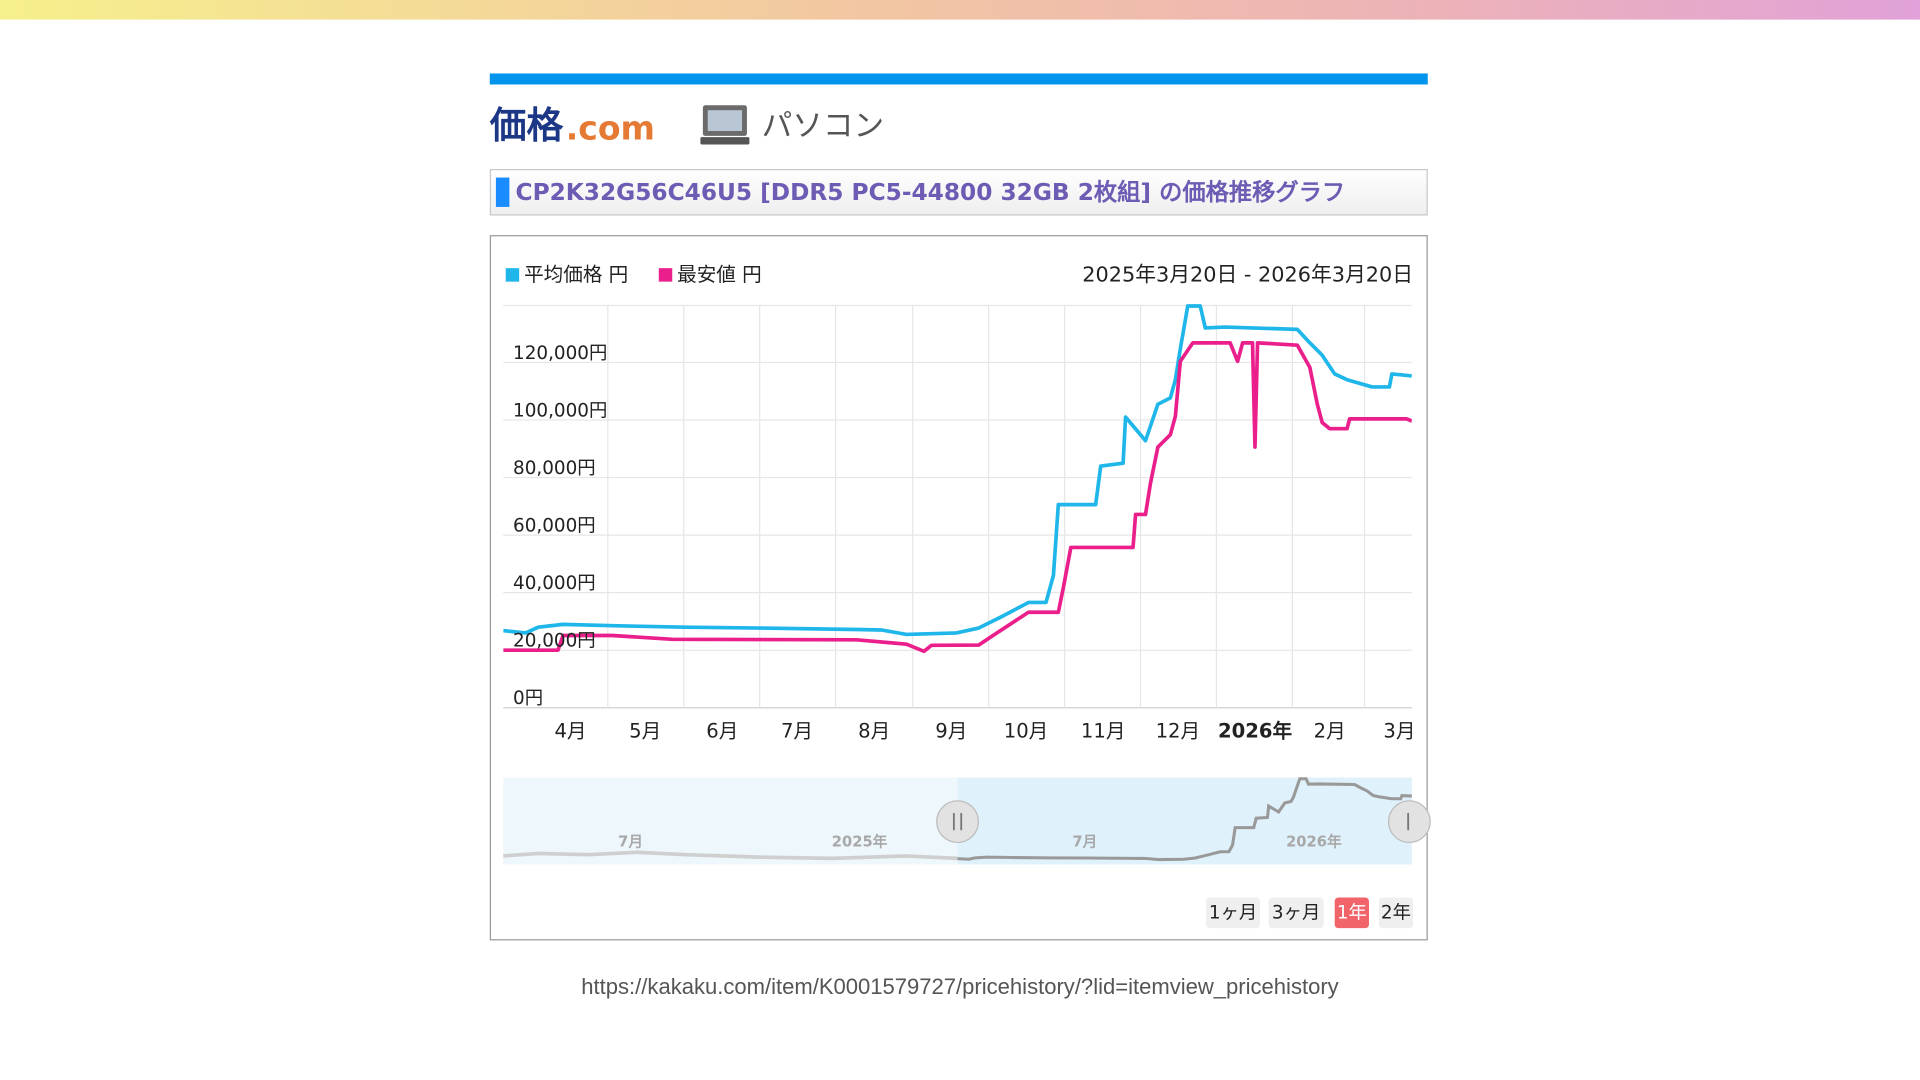 The image size is (1920, 1080). Describe the element at coordinates (554, 583) in the screenshot. I see `y-tick-label: 40,000円` at that location.